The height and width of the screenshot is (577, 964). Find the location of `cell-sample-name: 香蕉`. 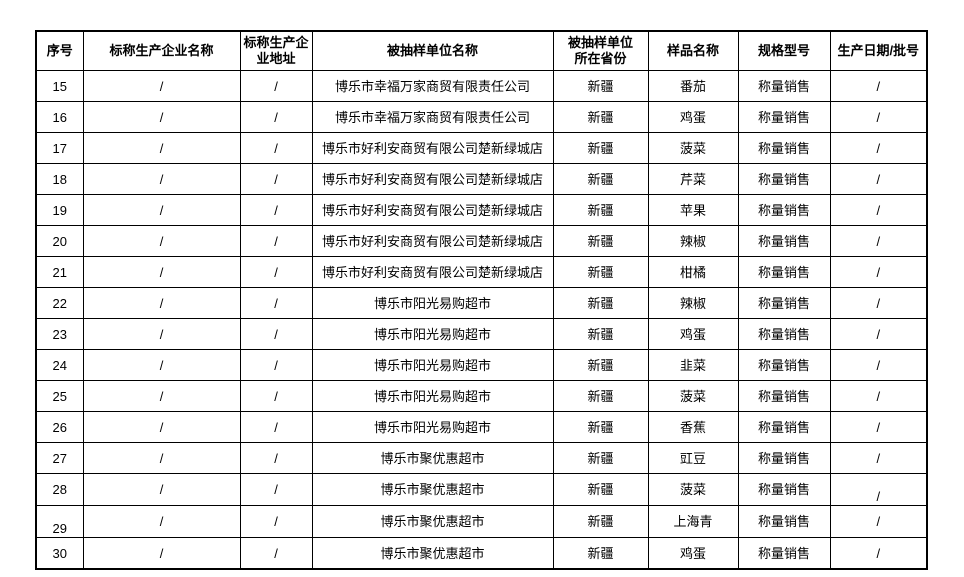

cell-sample-name: 香蕉 is located at coordinates (693, 427).